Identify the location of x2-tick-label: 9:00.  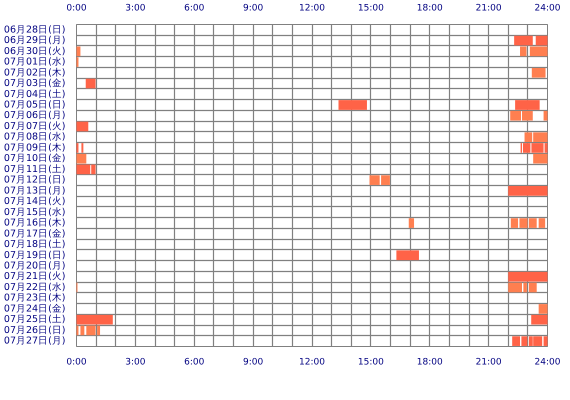
(253, 9).